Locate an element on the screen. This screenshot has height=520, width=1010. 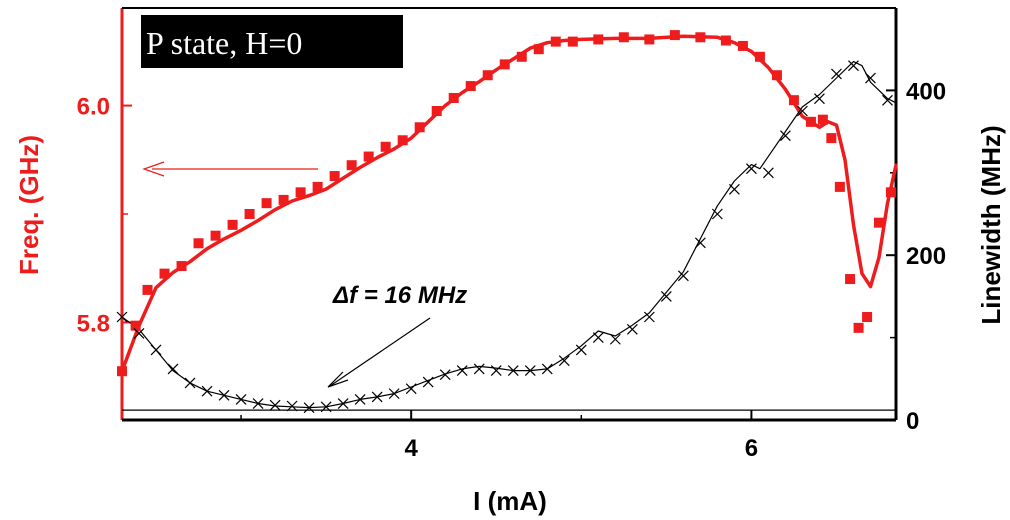
y-left-axis-title: Freq. (GHz) is located at coordinates (29, 205).